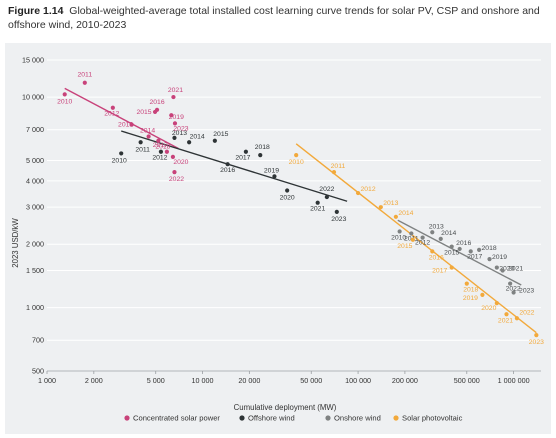  I want to click on solar-photovoltaic-label-2015: 2015, so click(404, 246).